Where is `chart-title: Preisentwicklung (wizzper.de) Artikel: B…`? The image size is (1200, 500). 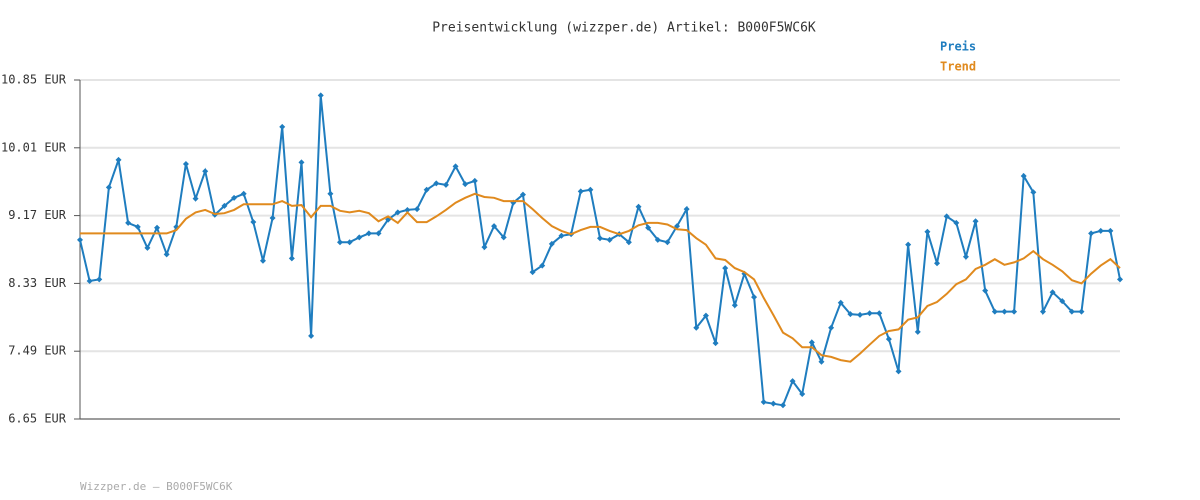 chart-title: Preisentwicklung (wizzper.de) Artikel: B… is located at coordinates (624, 28).